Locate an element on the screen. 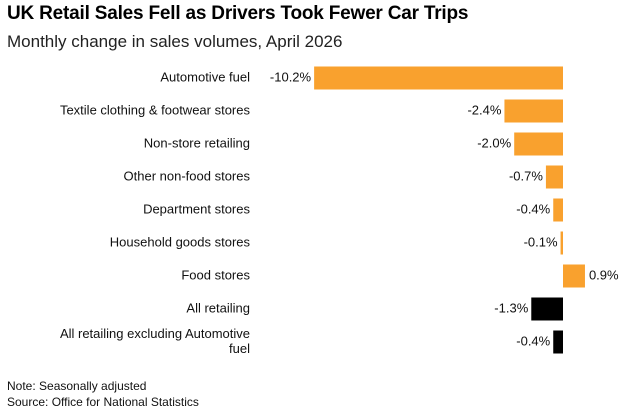 Image resolution: width=626 pixels, height=416 pixels. category-label: All retailing is located at coordinates (218, 307).